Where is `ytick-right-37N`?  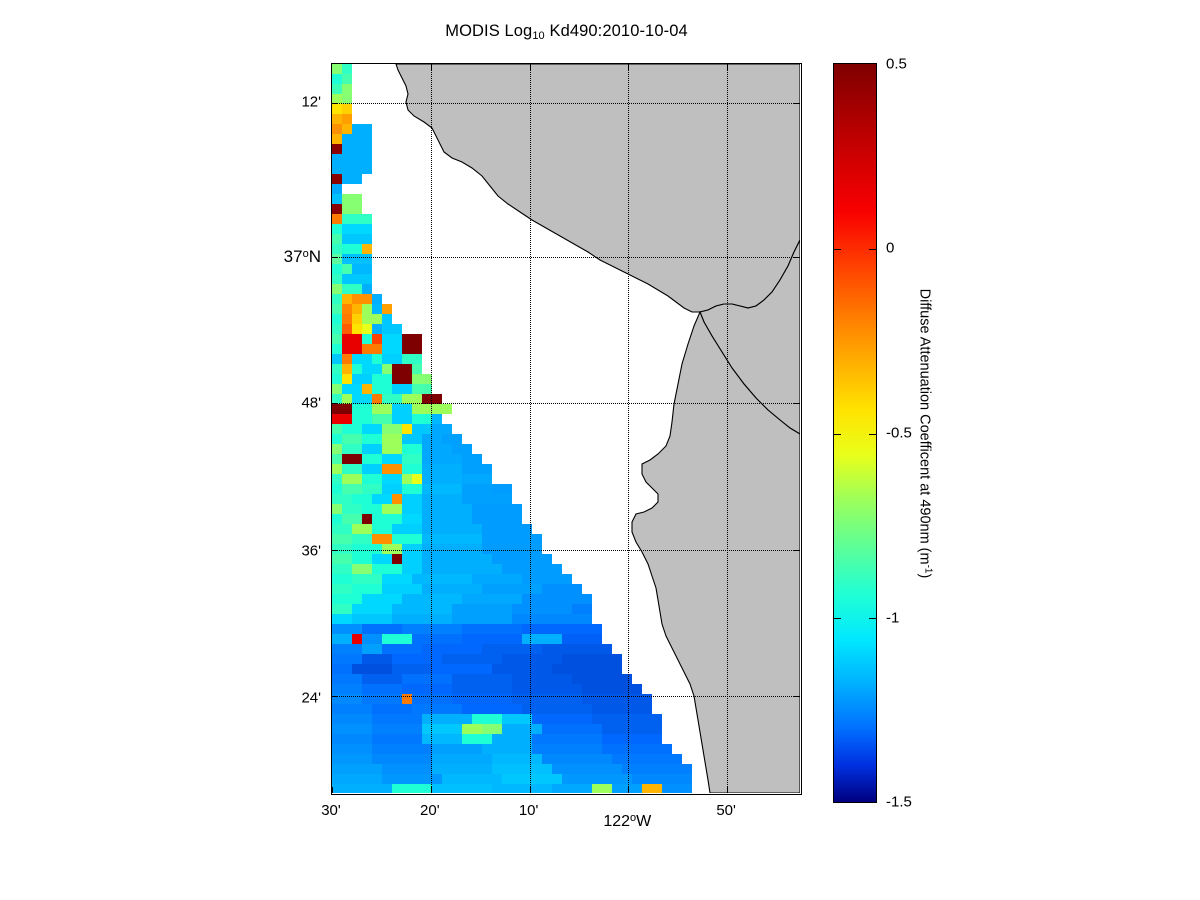 ytick-right-37N is located at coordinates (797, 258).